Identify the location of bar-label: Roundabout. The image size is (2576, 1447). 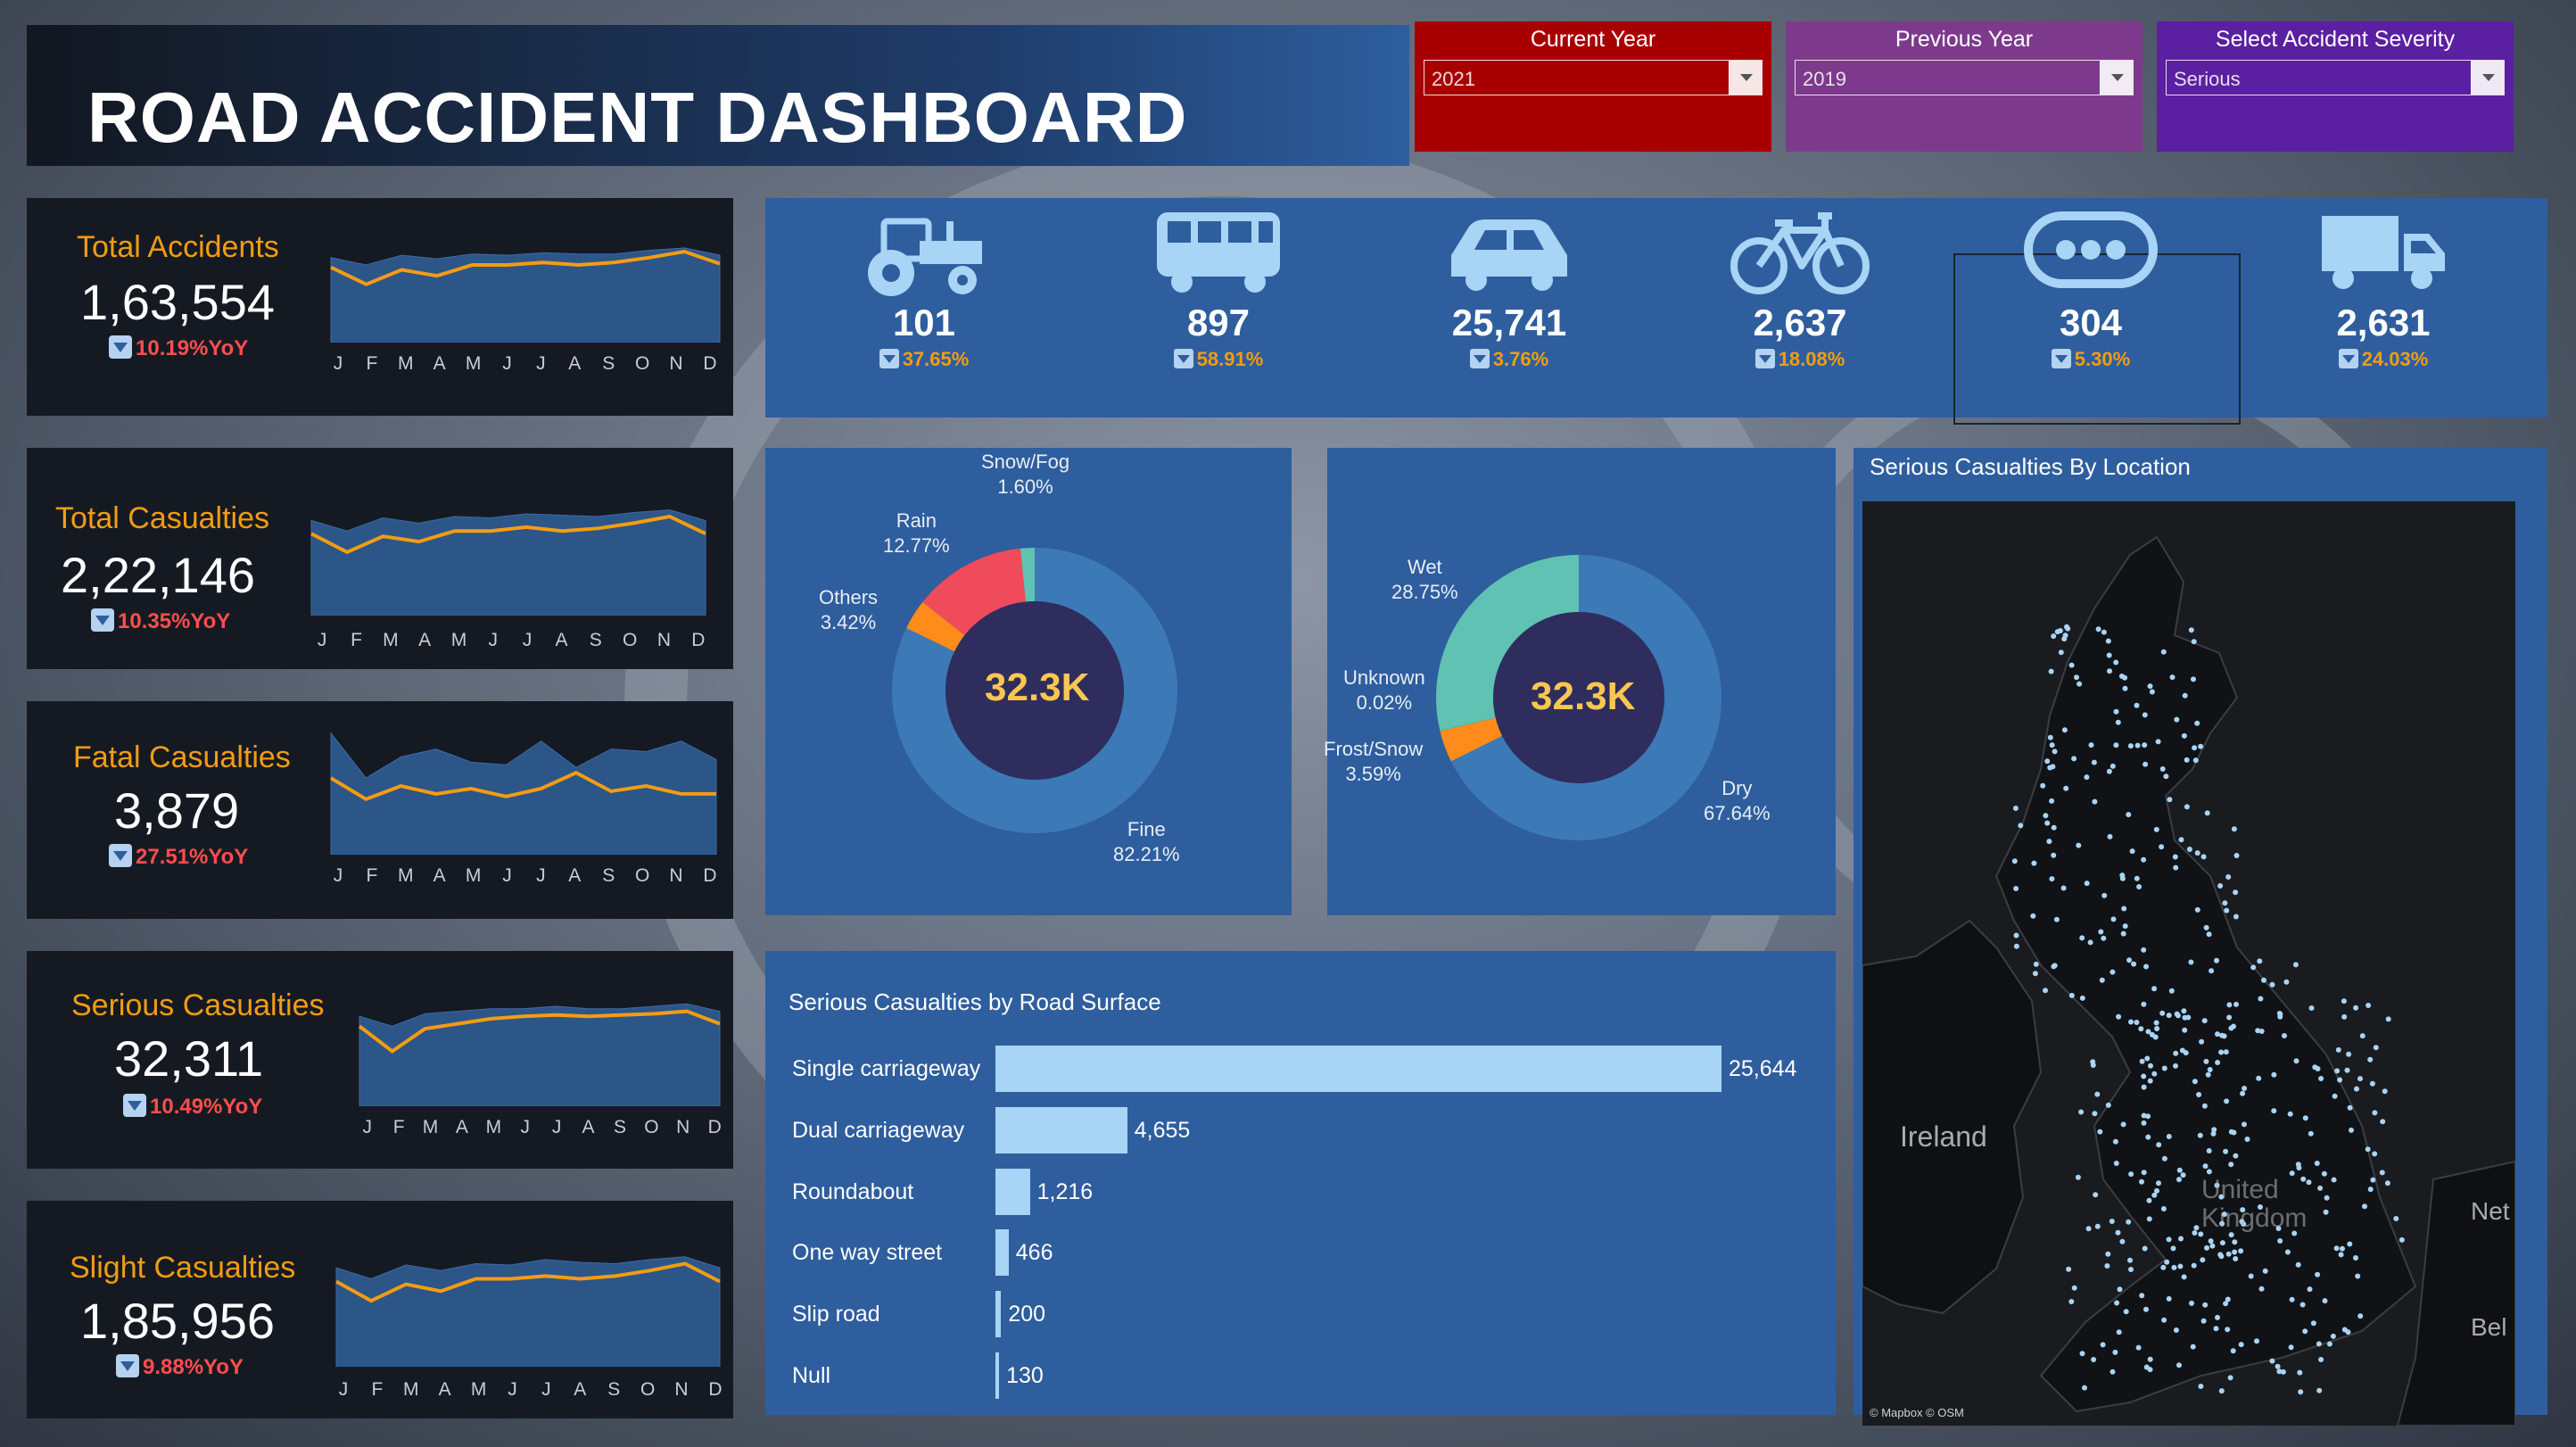
(853, 1191).